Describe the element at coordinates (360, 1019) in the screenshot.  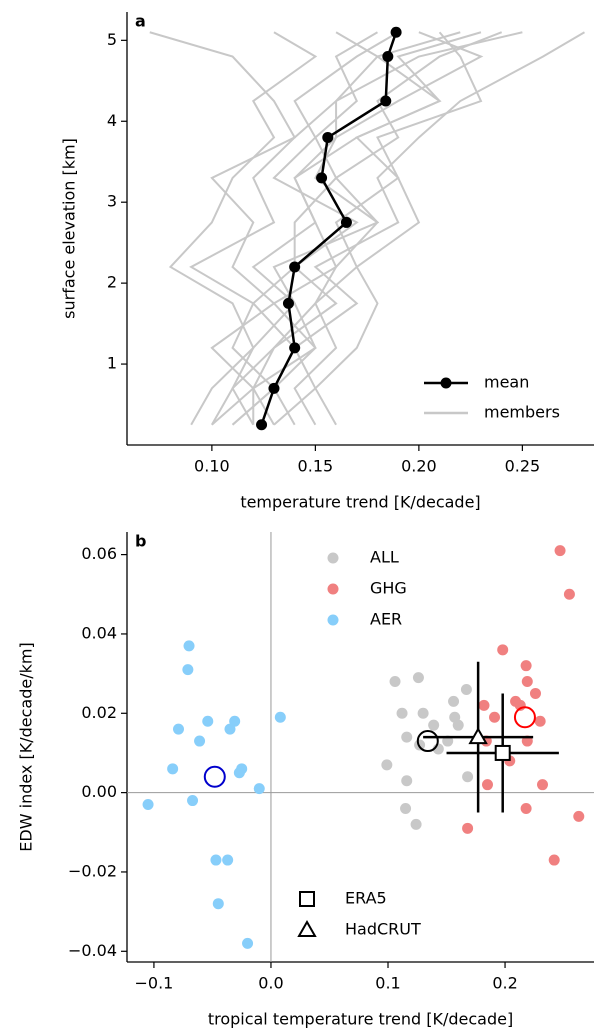
I see `x-axis-label: tropical temperature trend [K/decade]` at that location.